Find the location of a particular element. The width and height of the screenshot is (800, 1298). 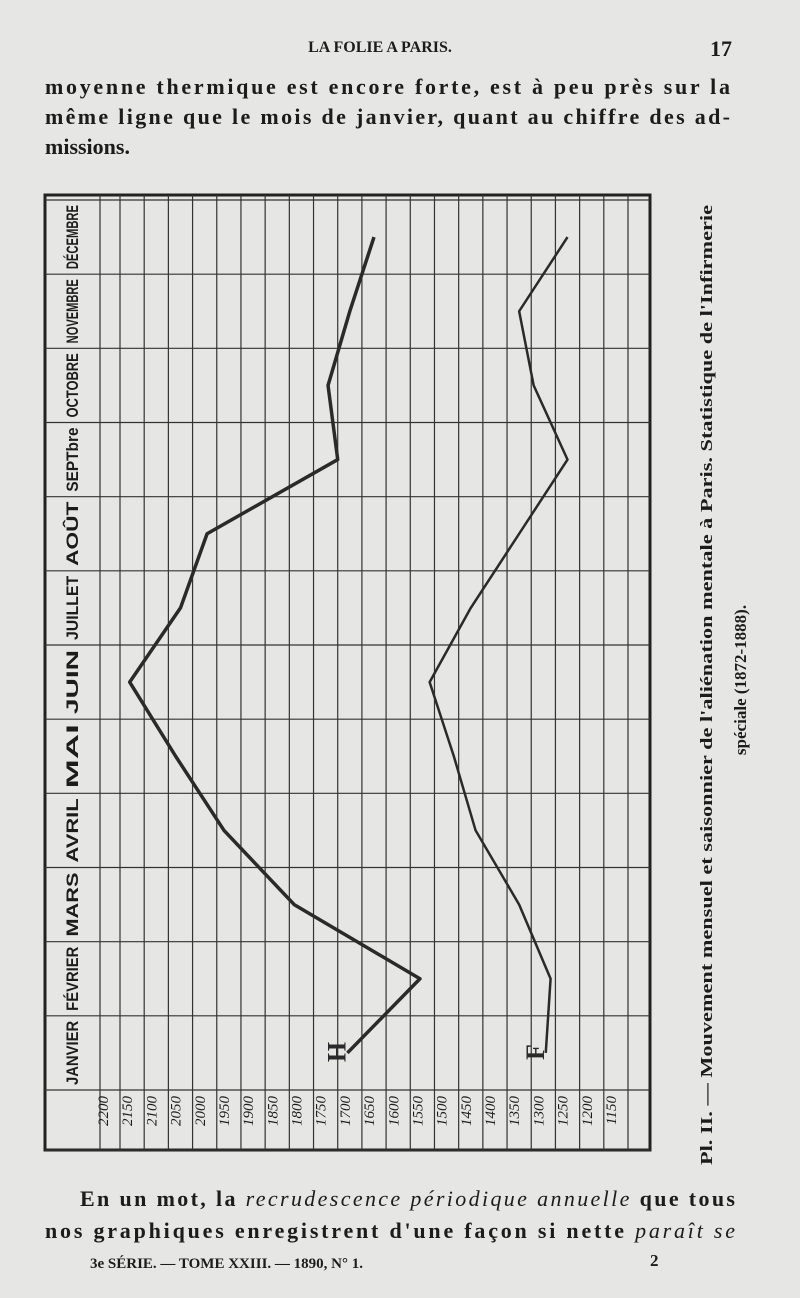

x-tick-label: 1950 is located at coordinates (225, 1111).